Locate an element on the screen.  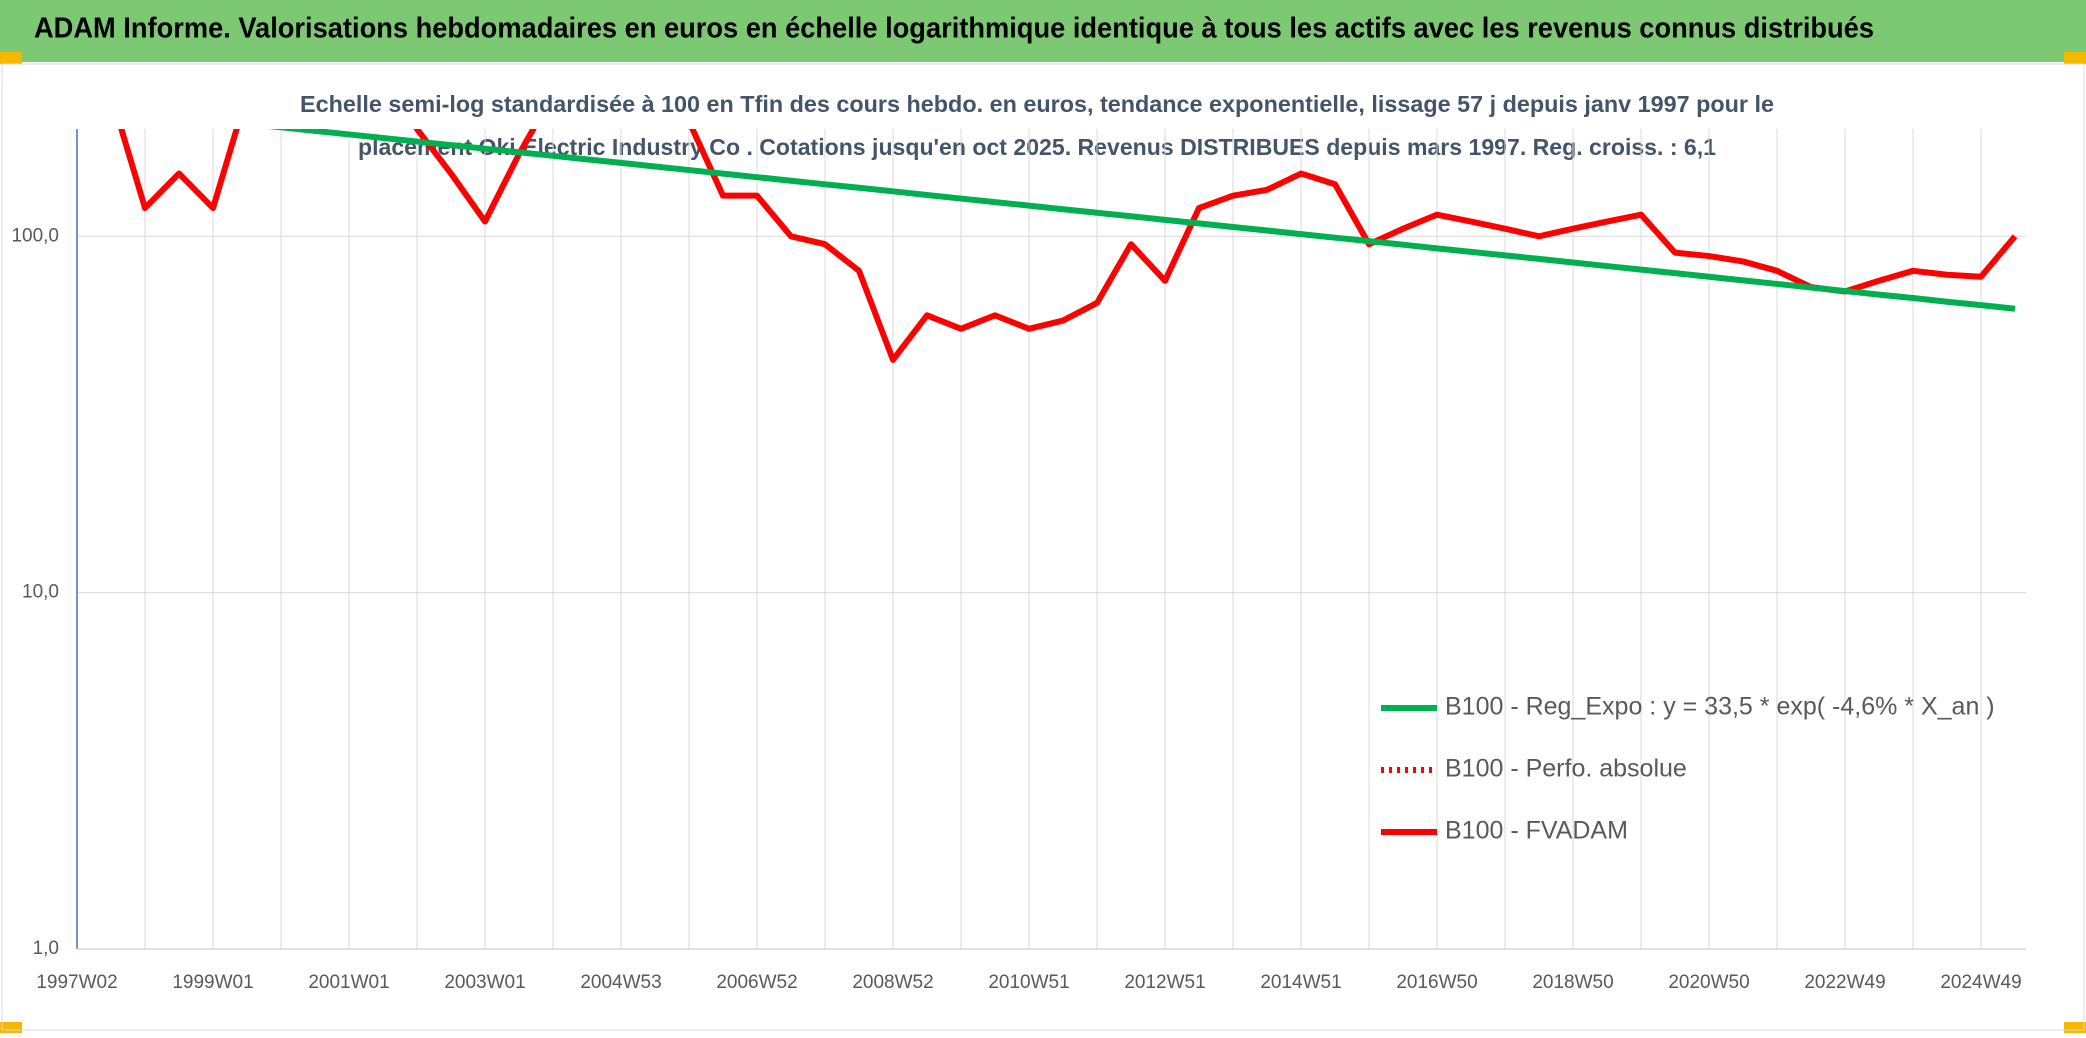
x-tick-label: 2003W01 is located at coordinates (484, 982).